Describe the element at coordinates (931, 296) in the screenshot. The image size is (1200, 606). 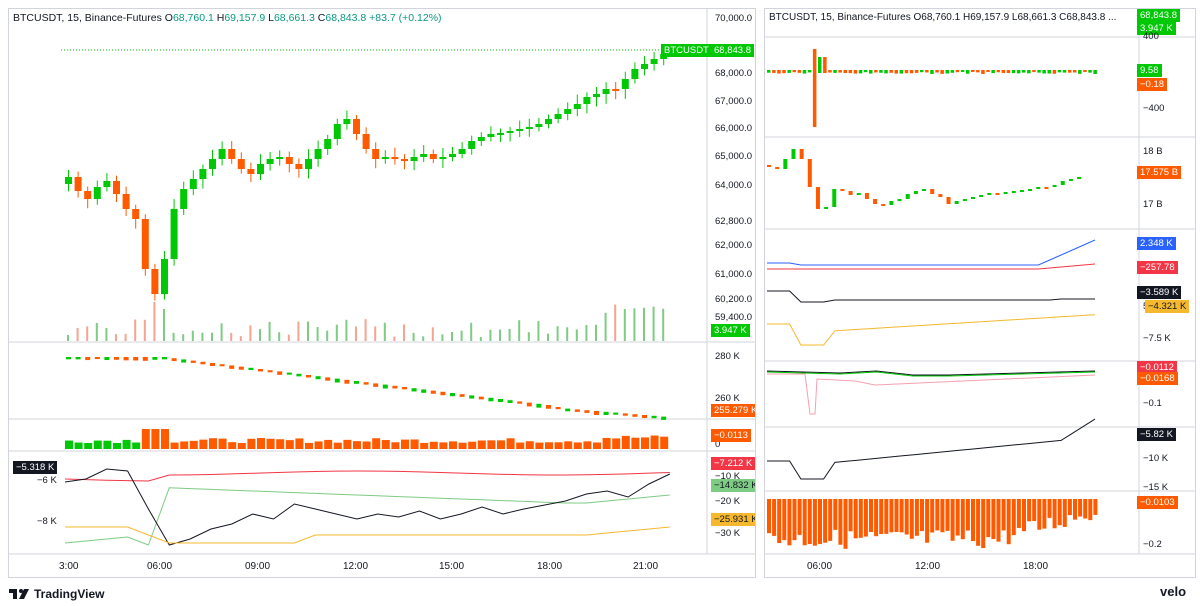
I see `ls-black-line` at that location.